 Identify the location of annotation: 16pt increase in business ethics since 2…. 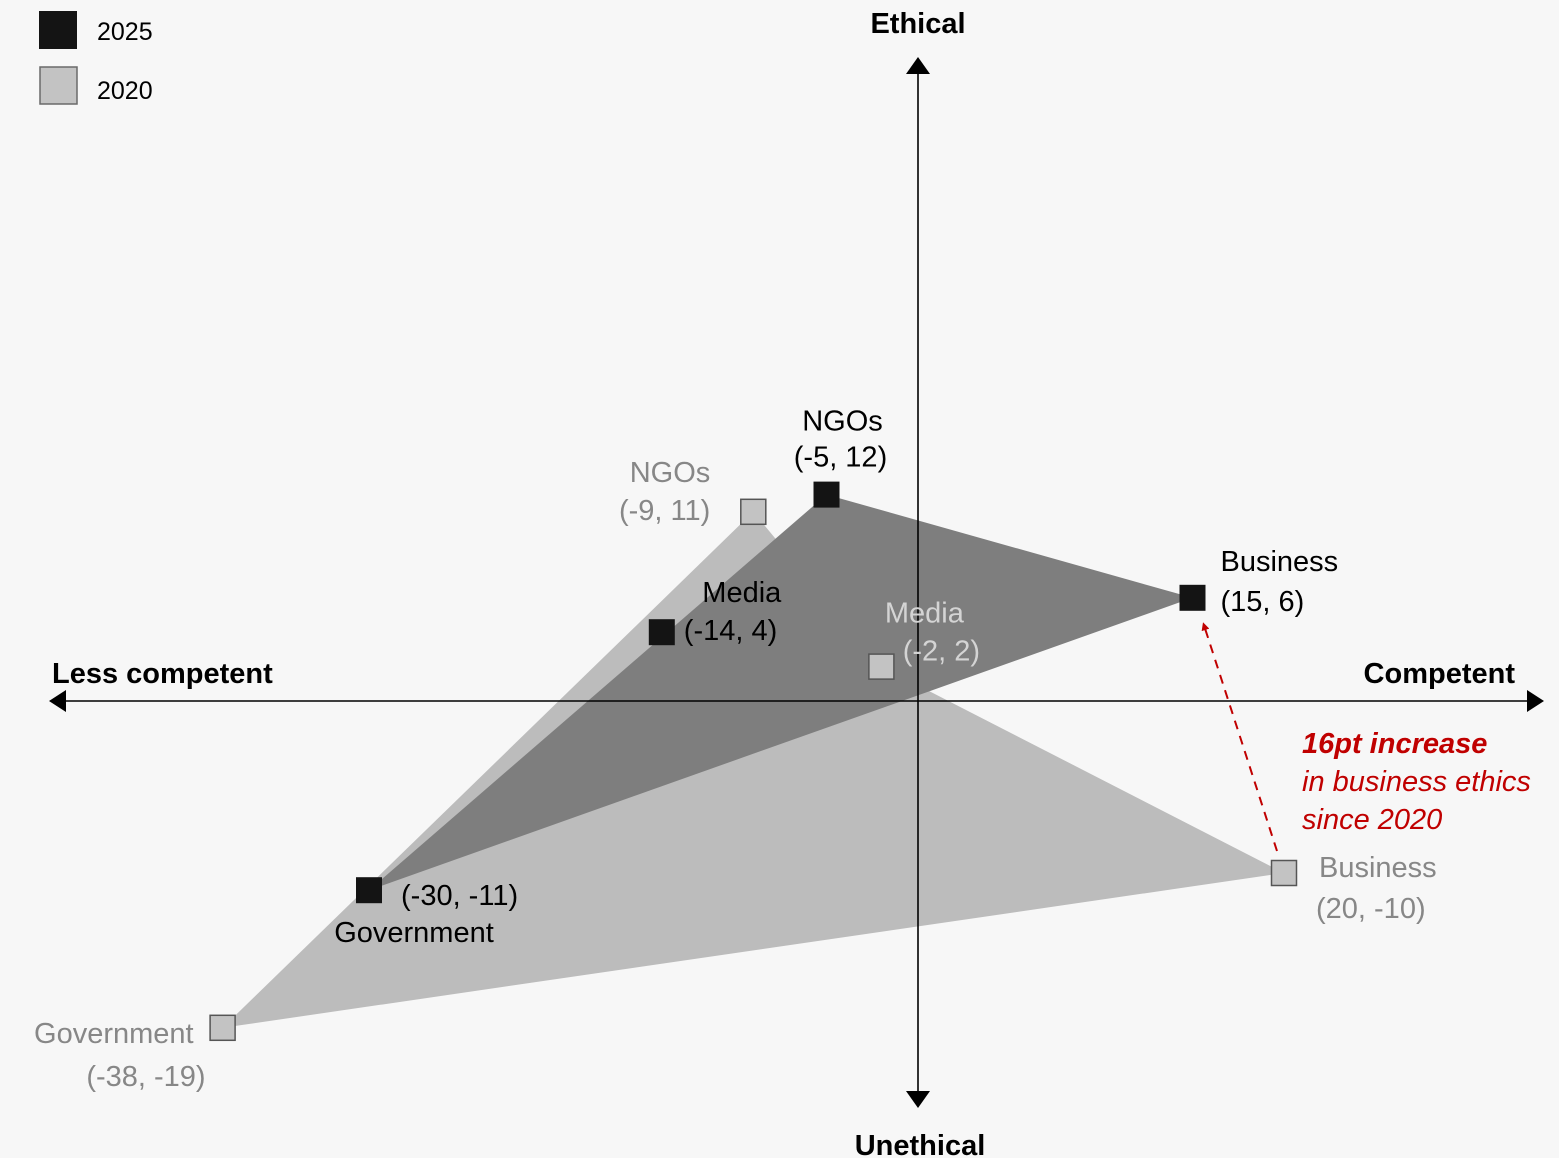
(1366, 737).